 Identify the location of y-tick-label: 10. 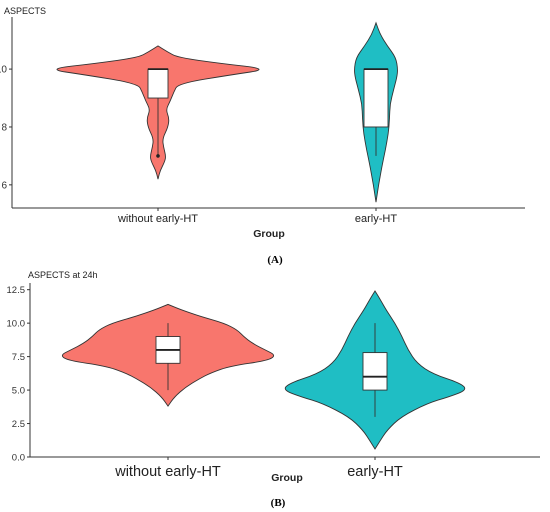
(3, 70).